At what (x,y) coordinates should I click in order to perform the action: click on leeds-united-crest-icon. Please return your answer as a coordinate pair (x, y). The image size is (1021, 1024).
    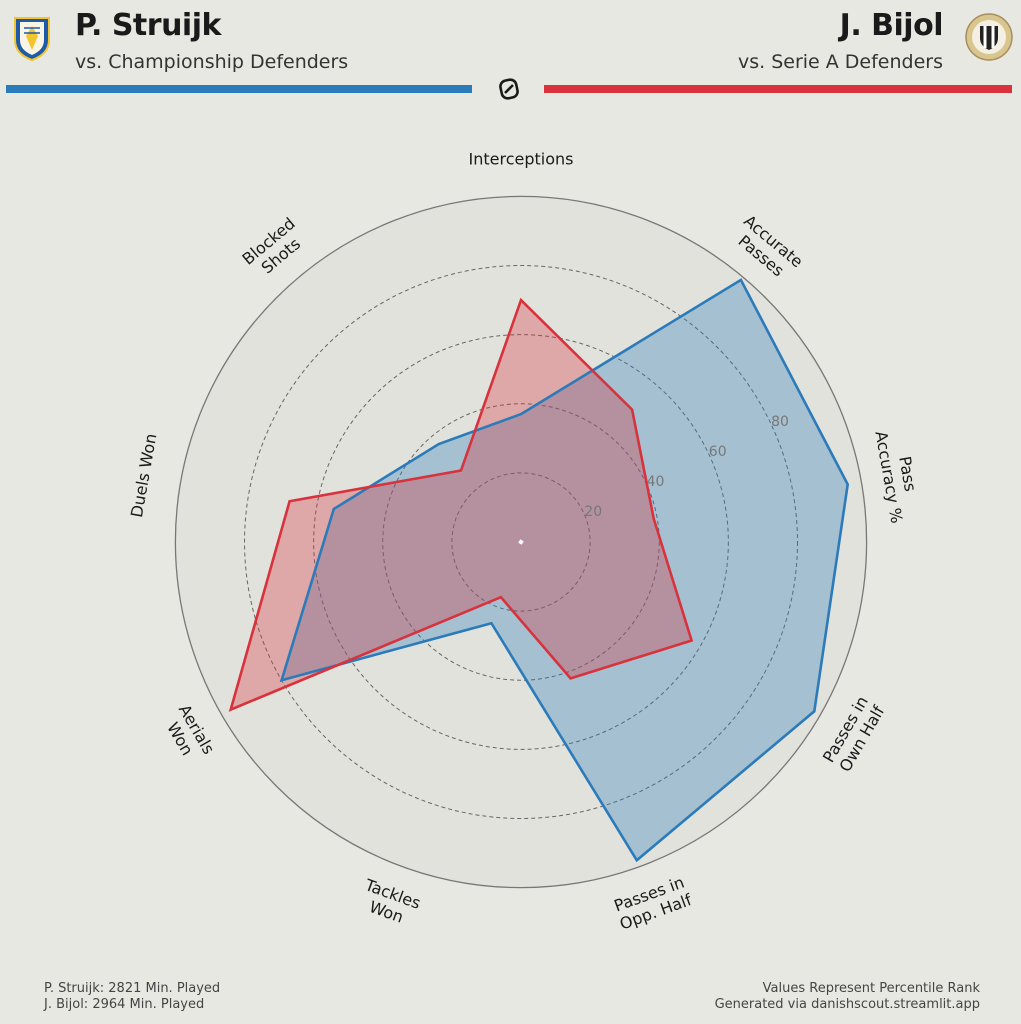
    Looking at the image, I should click on (32, 39).